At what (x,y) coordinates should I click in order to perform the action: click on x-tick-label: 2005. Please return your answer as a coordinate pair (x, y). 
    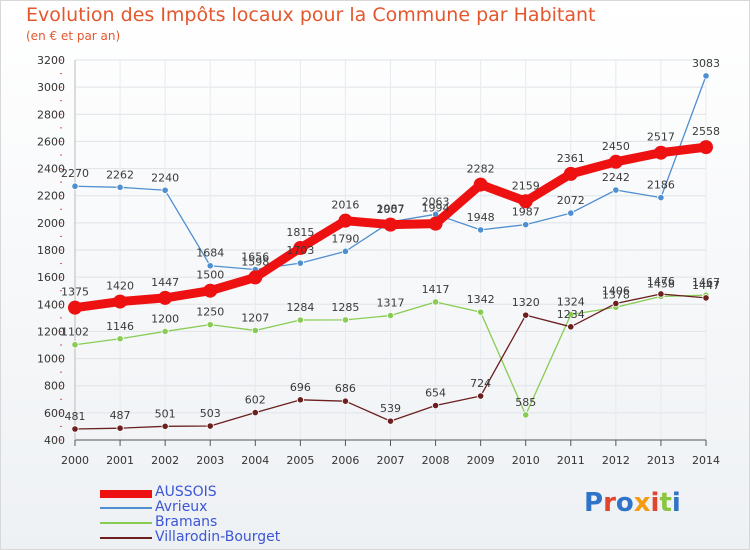
    Looking at the image, I should click on (300, 460).